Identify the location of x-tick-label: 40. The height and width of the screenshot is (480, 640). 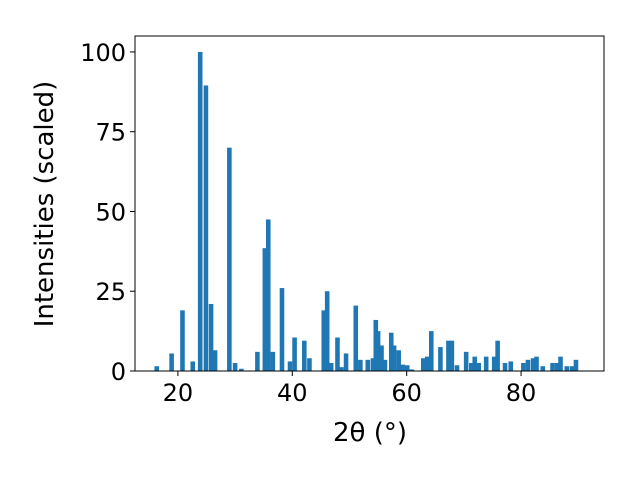
(292, 393).